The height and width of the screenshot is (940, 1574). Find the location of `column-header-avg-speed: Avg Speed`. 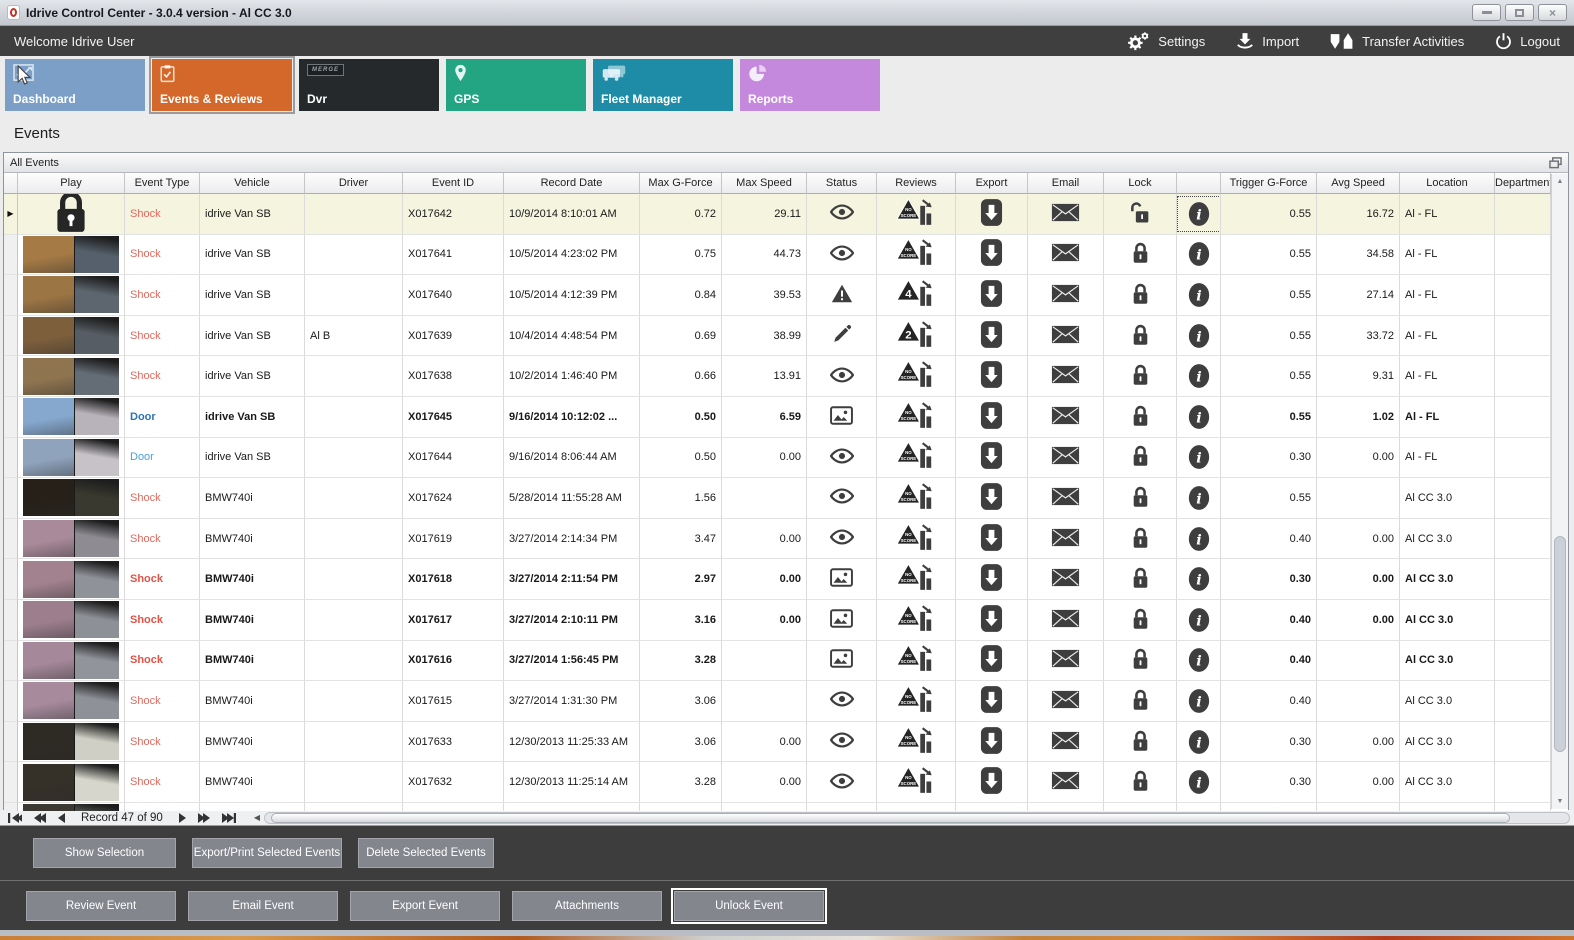

column-header-avg-speed: Avg Speed is located at coordinates (1358, 183).